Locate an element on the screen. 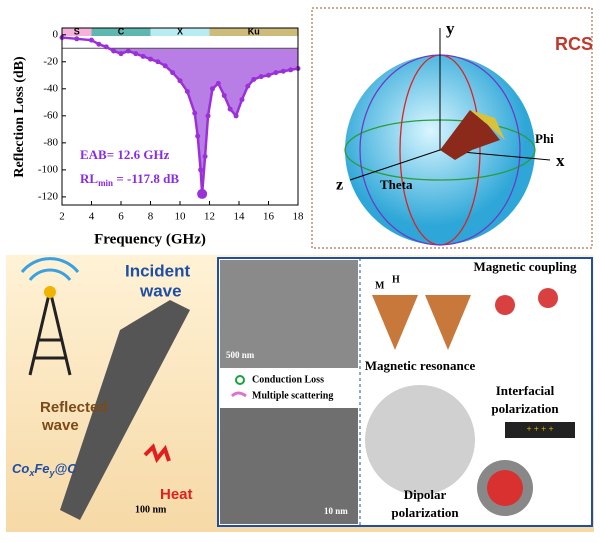 This screenshot has width=600, height=543. cone is located at coordinates (421, 322).